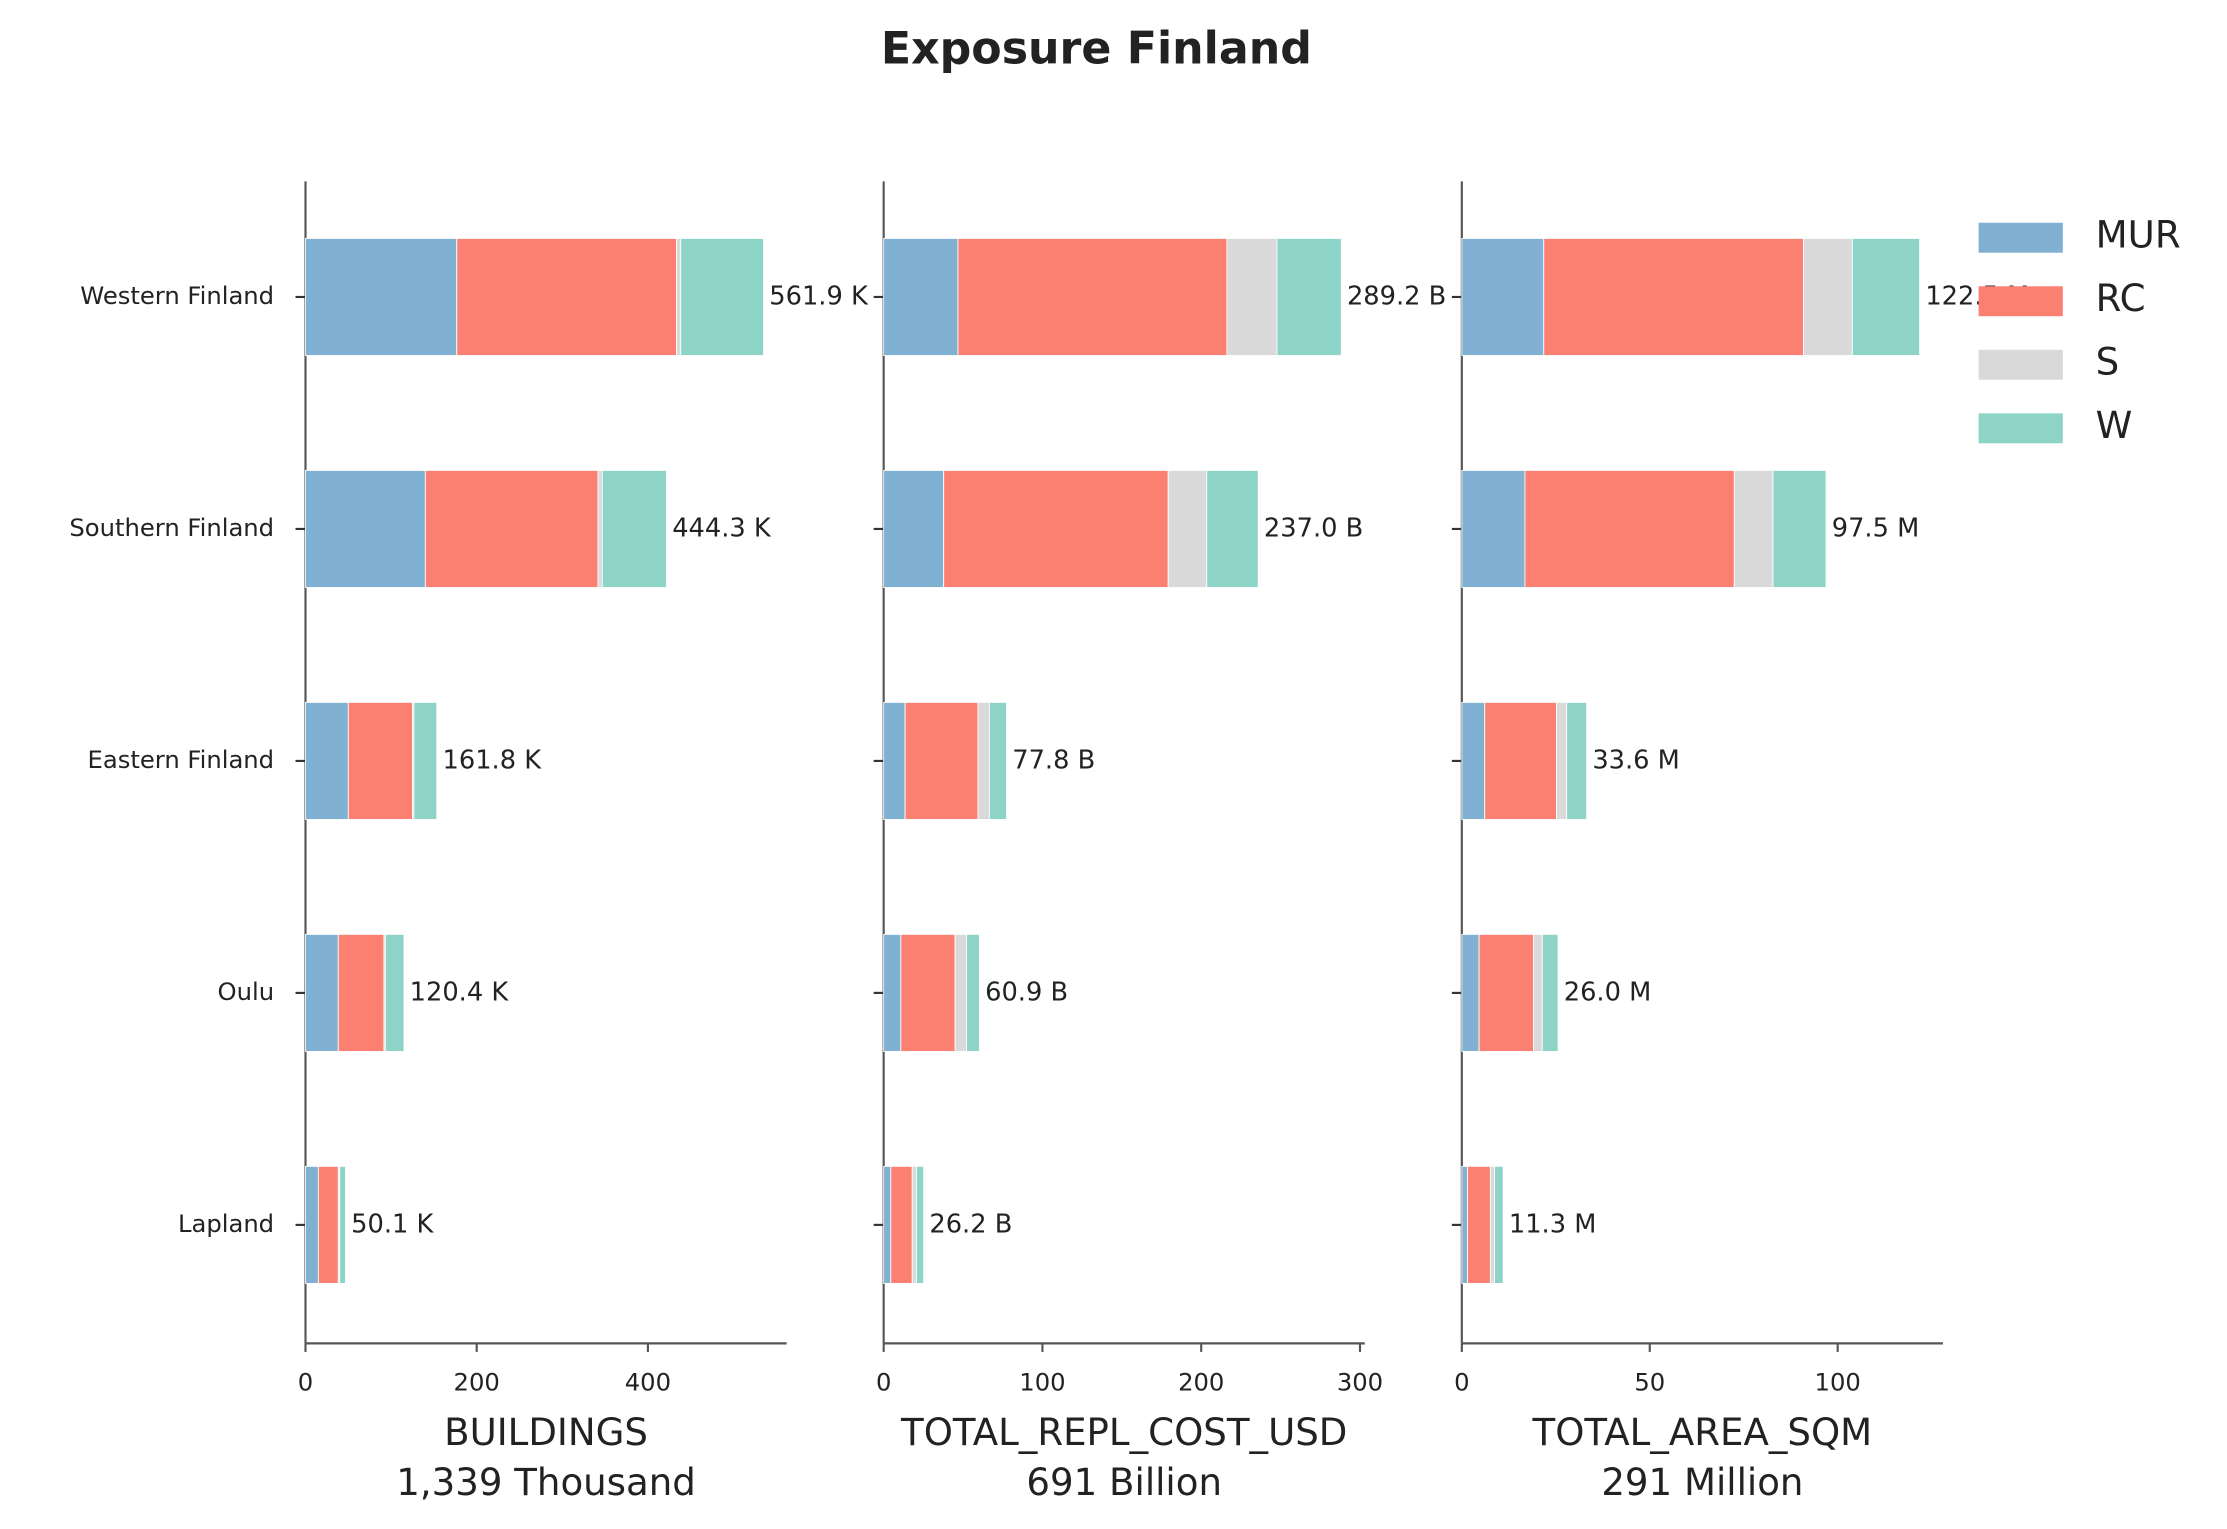 This screenshot has height=1529, width=2227. I want to click on total-label: 60.9 B, so click(1026, 992).